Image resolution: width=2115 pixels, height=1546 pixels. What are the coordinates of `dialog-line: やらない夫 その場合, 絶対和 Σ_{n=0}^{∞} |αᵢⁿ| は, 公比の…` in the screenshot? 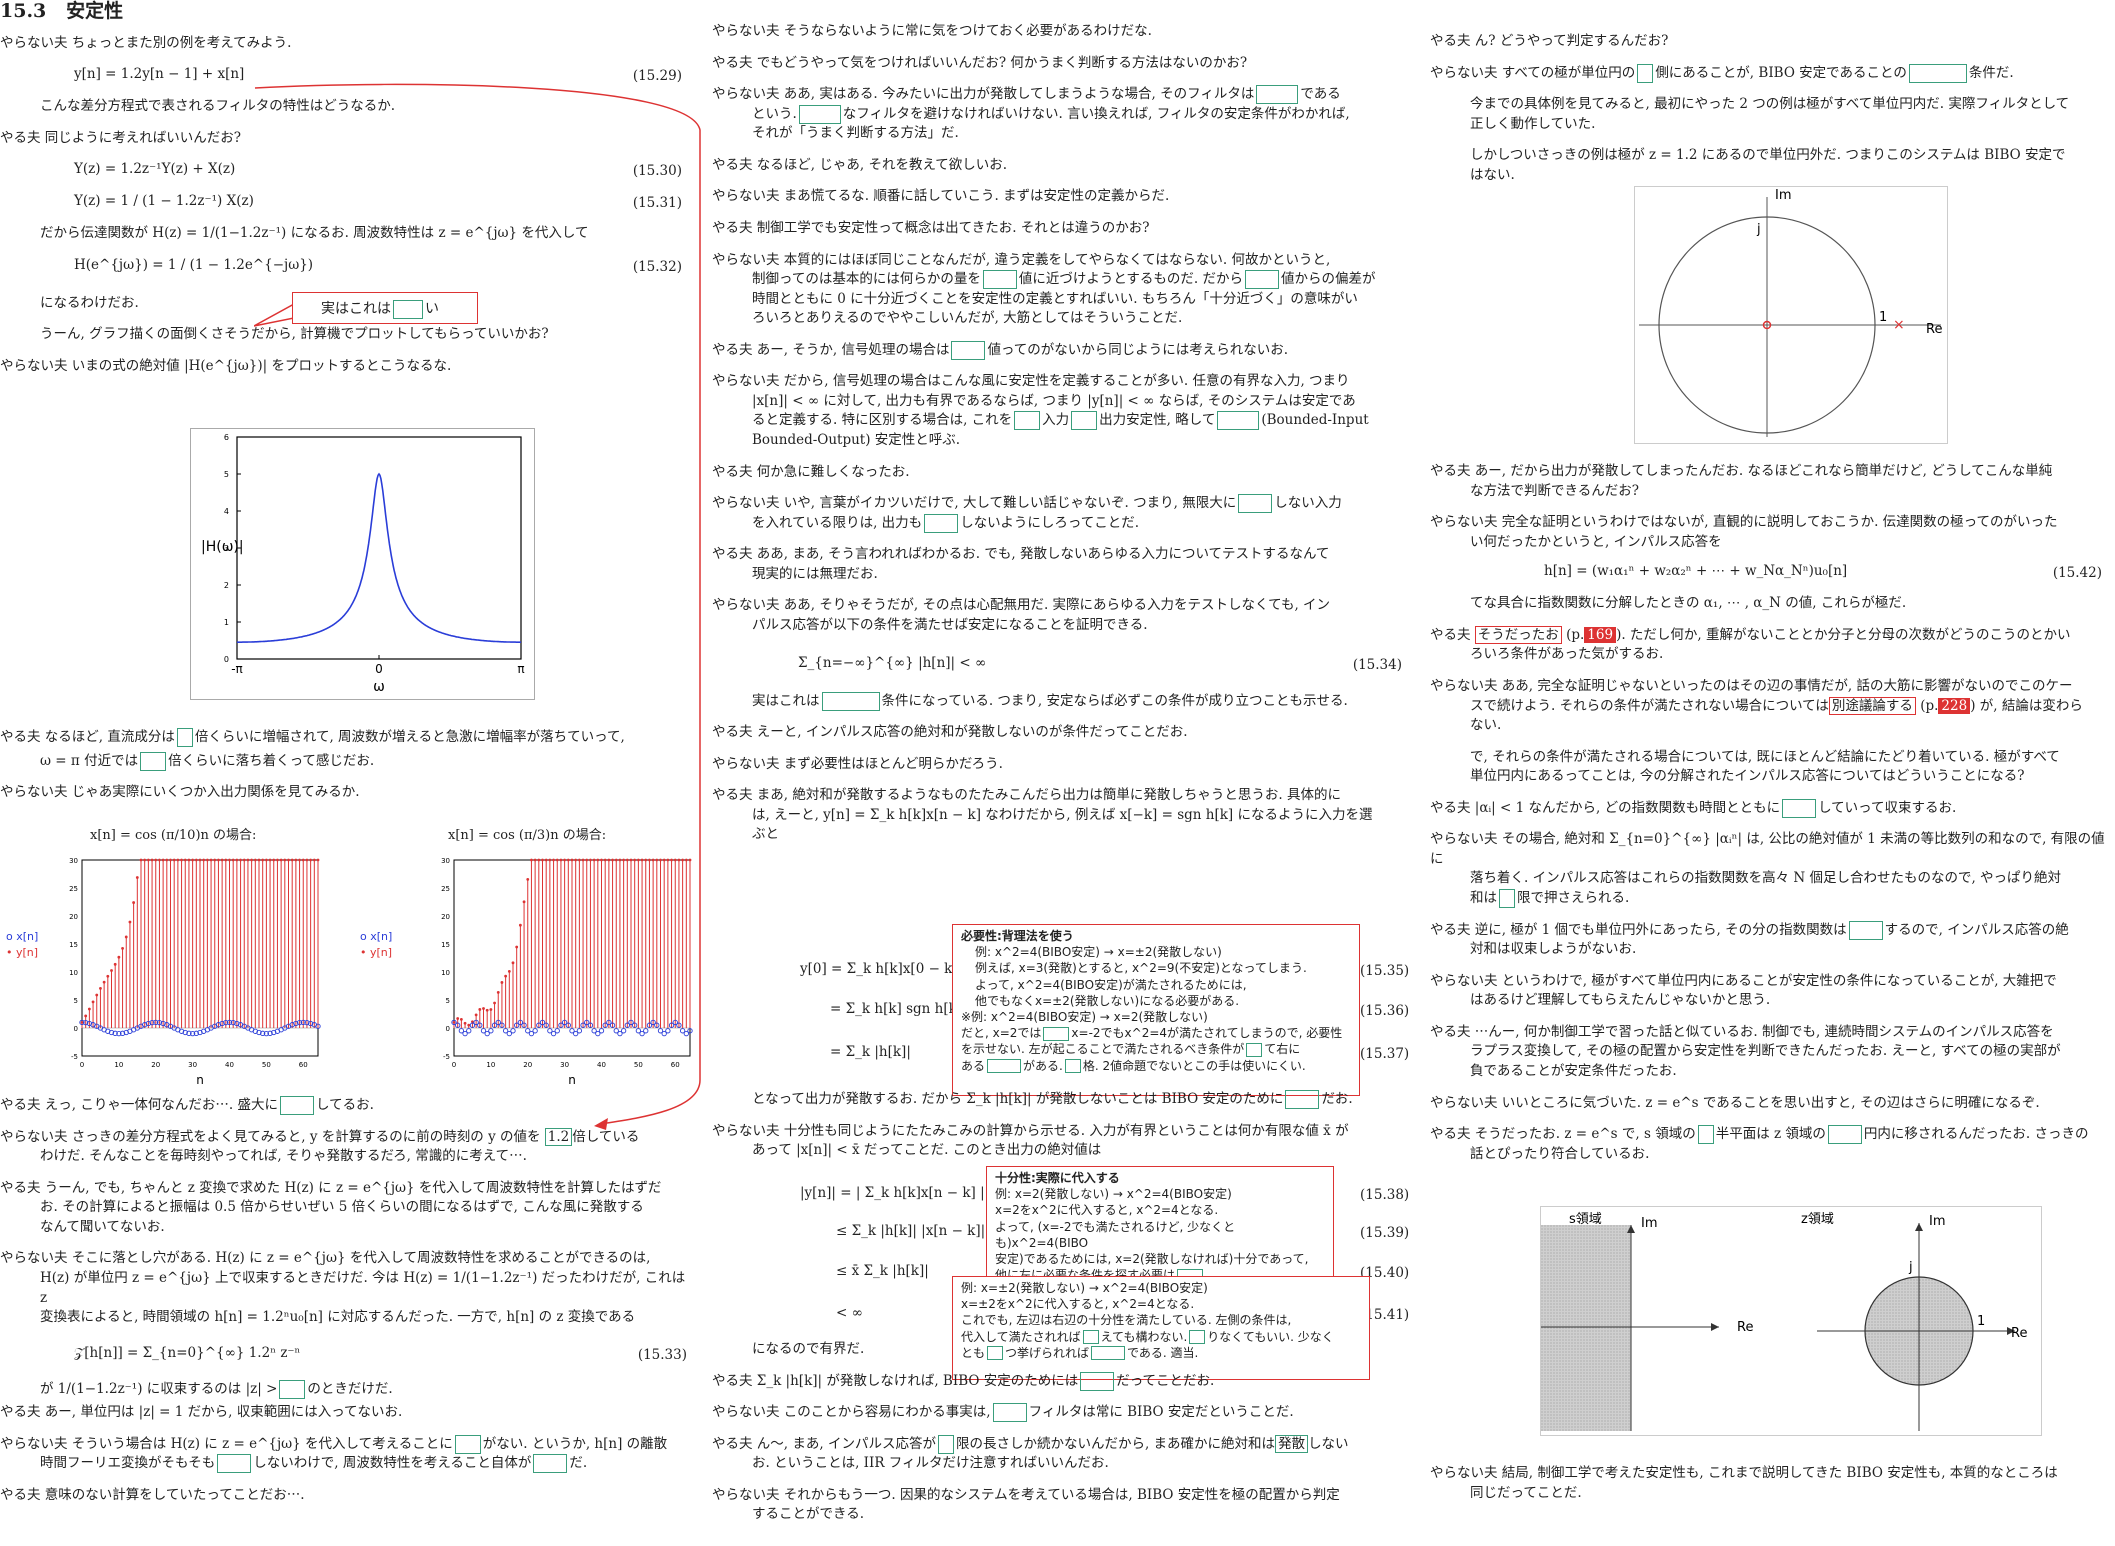 It's located at (1767, 849).